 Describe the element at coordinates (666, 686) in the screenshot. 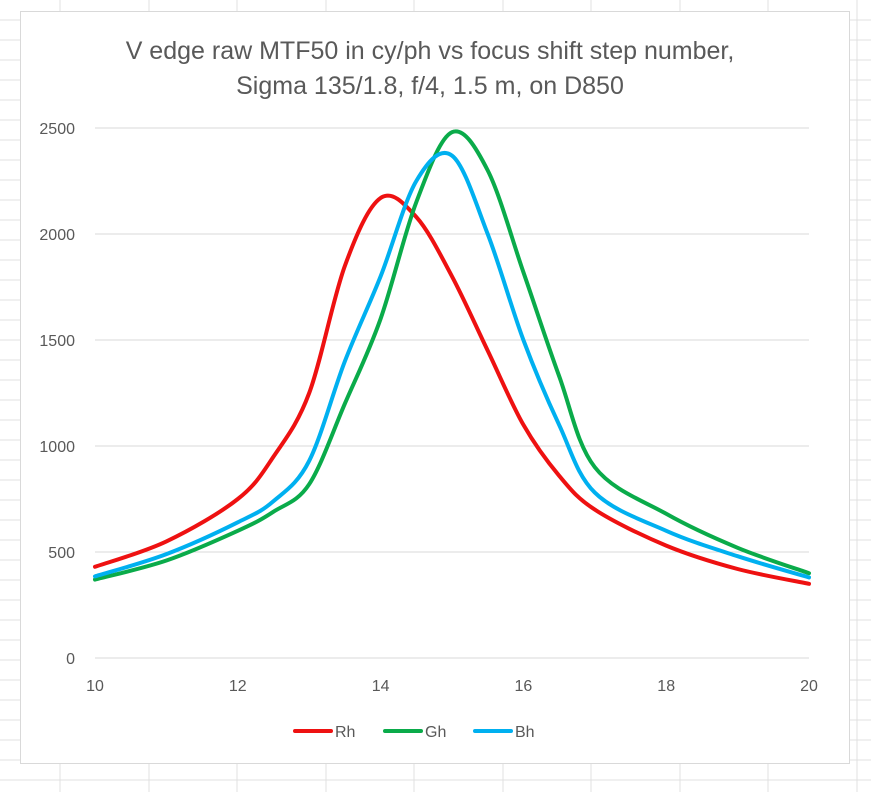

I see `x-tick-label: 18` at that location.